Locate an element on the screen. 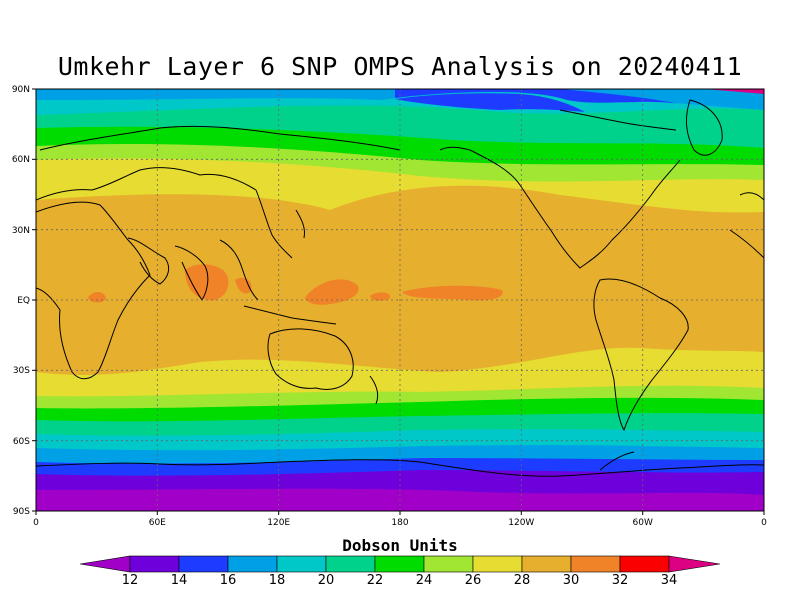 The image size is (800, 600). band-16-north is located at coordinates (537, 96).